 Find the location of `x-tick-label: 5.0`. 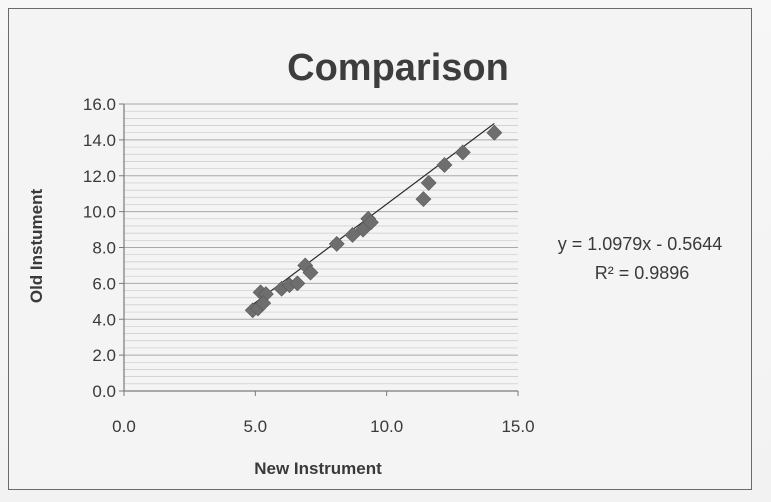

x-tick-label: 5.0 is located at coordinates (256, 426).